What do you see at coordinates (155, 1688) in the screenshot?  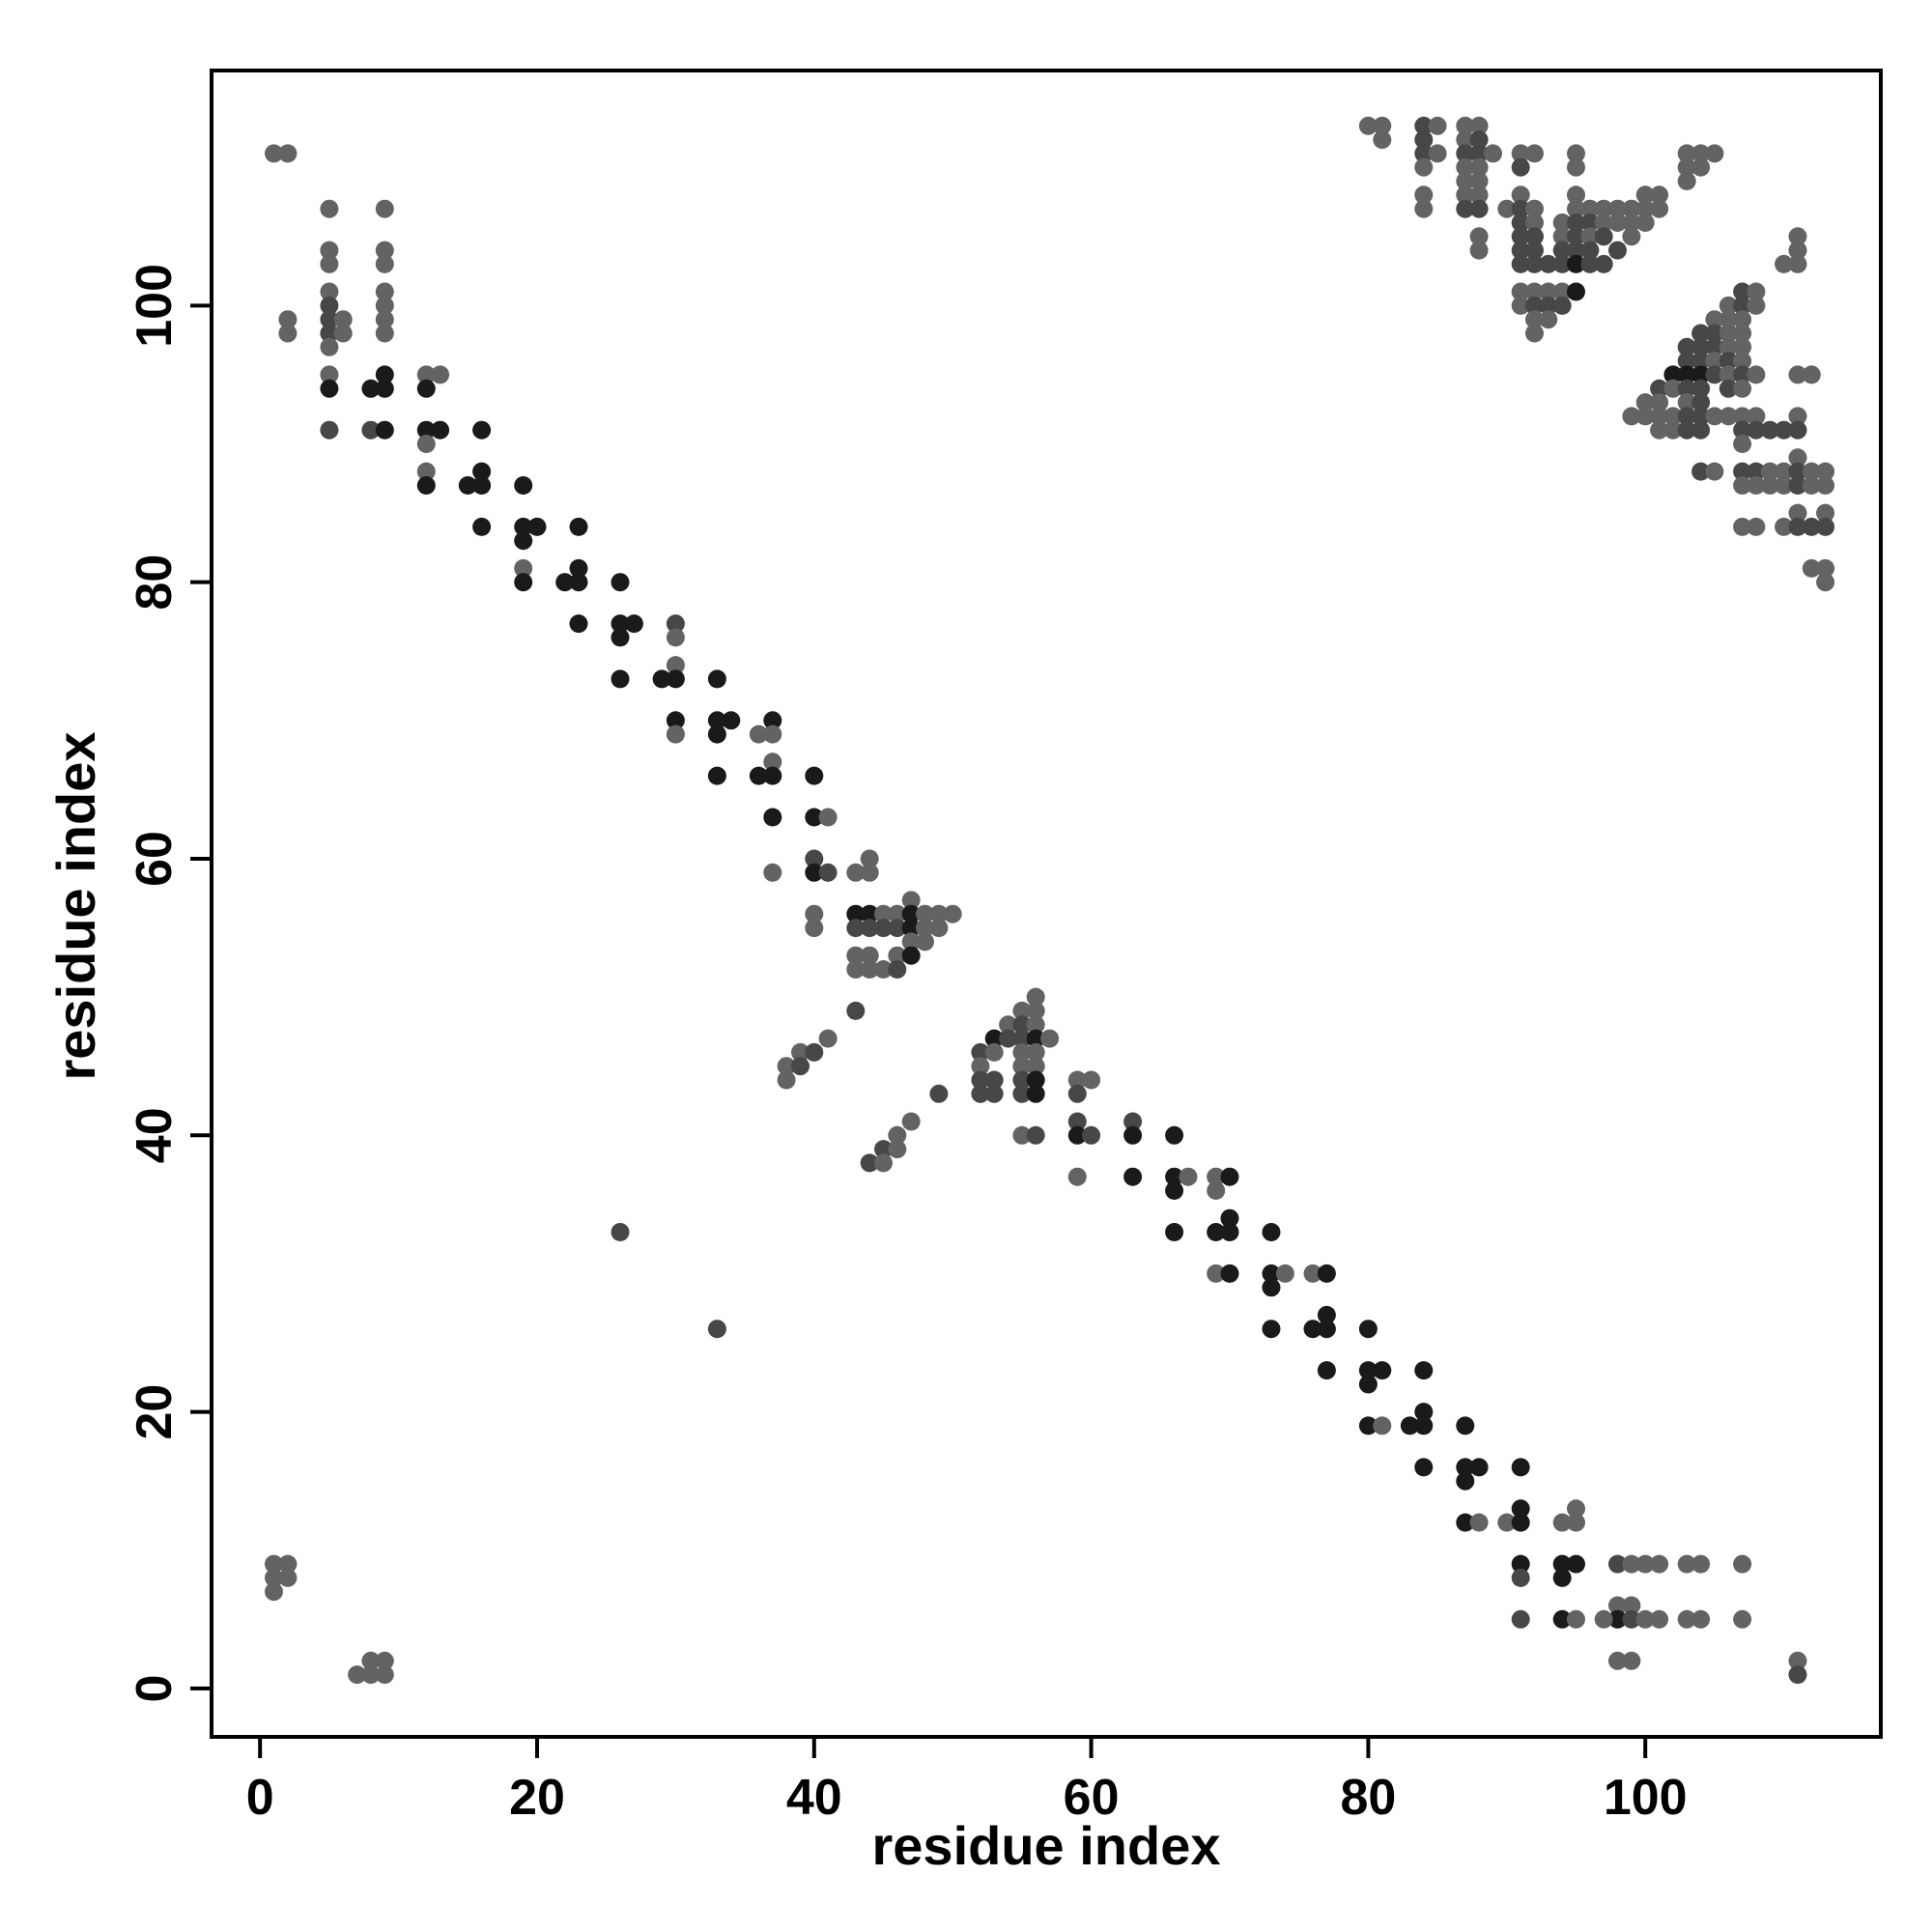 I see `y-tick-label: 0` at bounding box center [155, 1688].